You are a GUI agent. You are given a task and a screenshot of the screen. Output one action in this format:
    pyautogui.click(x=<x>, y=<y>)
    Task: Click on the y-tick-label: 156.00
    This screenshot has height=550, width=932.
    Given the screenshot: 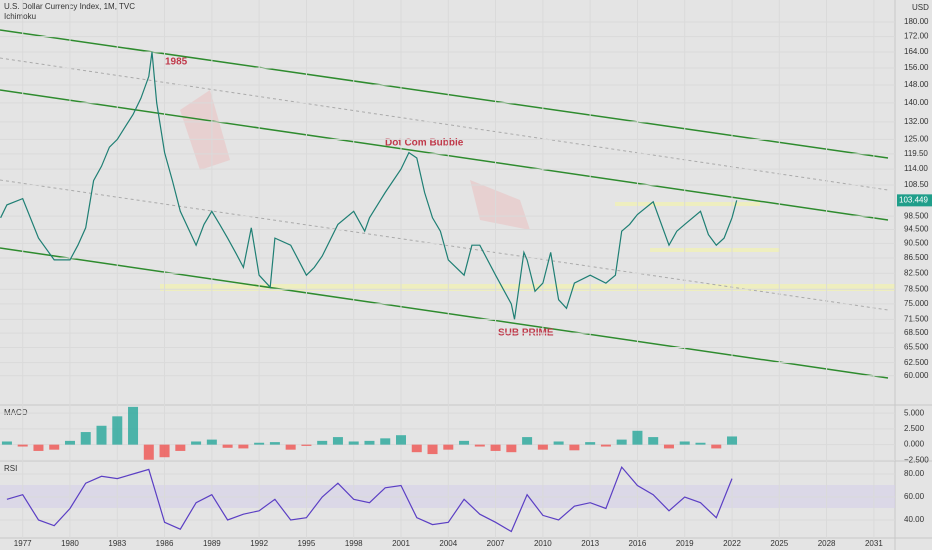 What is the action you would take?
    pyautogui.click(x=916, y=67)
    